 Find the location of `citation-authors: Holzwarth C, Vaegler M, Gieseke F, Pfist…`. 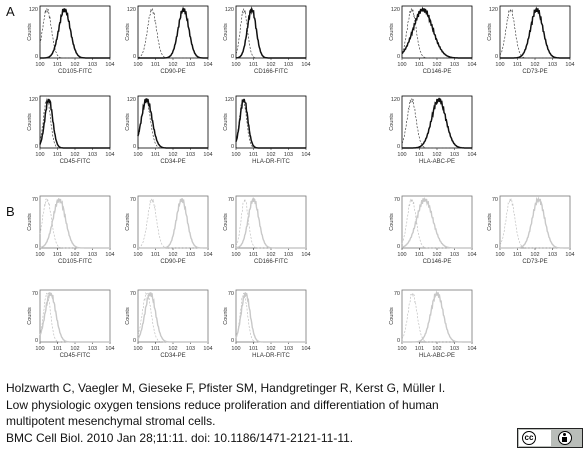

citation-authors: Holzwarth C, Vaegler M, Gieseke F, Pfist… is located at coordinates (226, 388).